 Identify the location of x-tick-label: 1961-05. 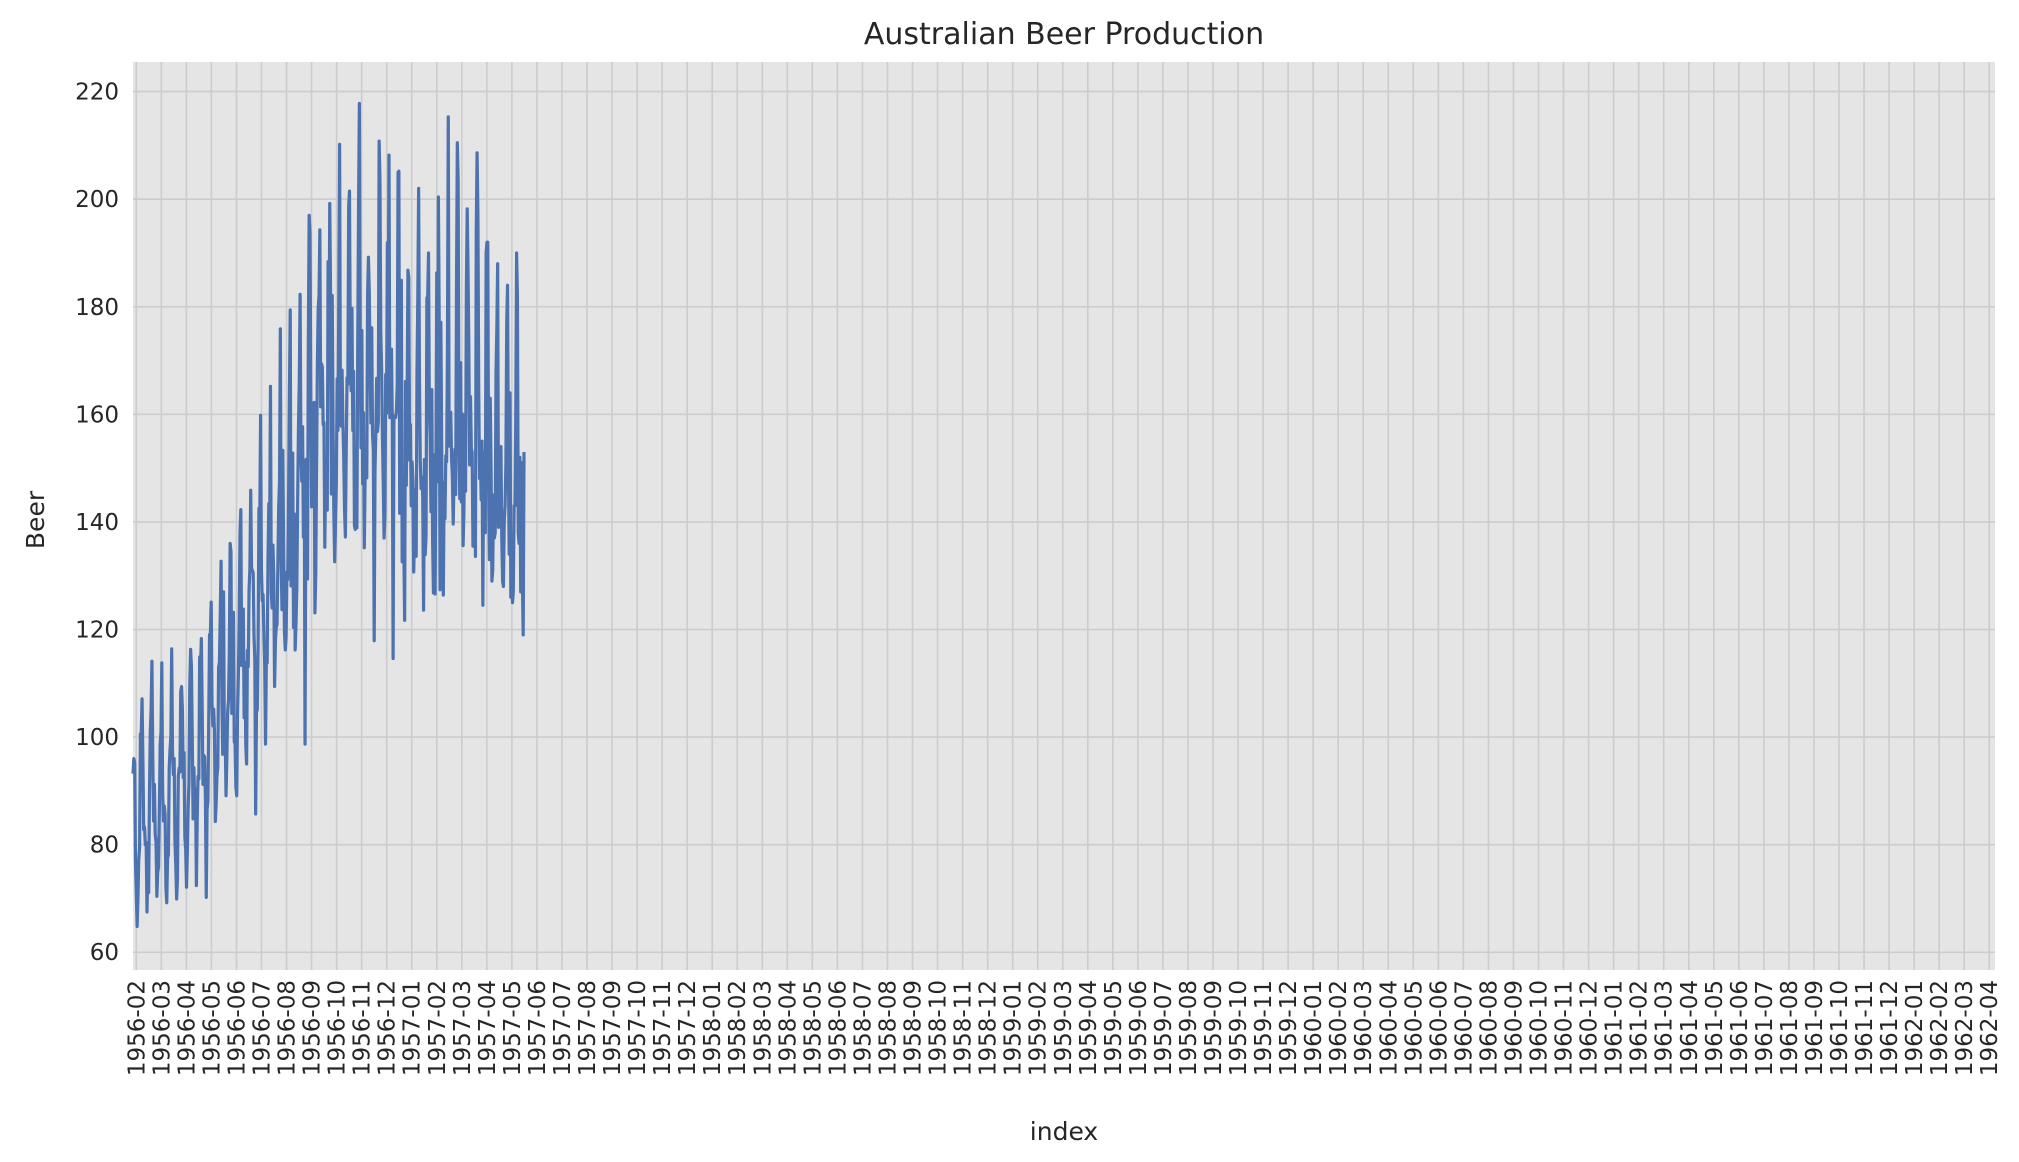
(1715, 1028).